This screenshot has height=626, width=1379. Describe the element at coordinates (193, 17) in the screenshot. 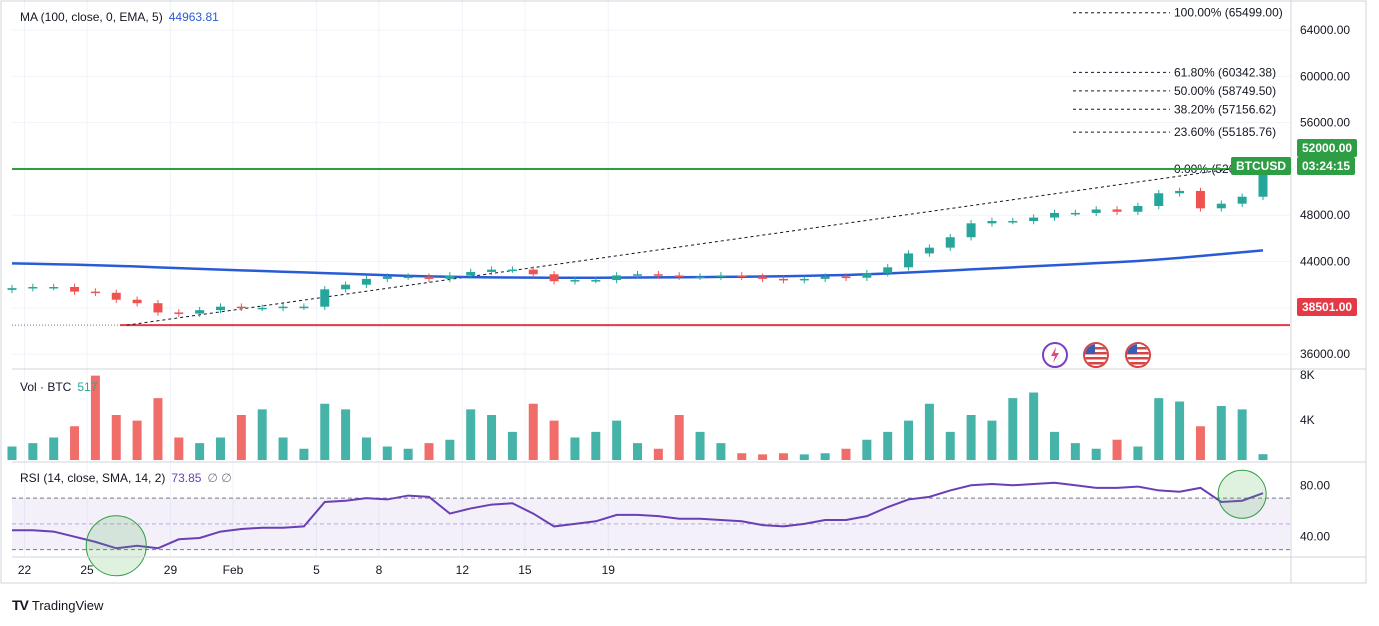

I see `ma-legend-value: 44963.81` at that location.